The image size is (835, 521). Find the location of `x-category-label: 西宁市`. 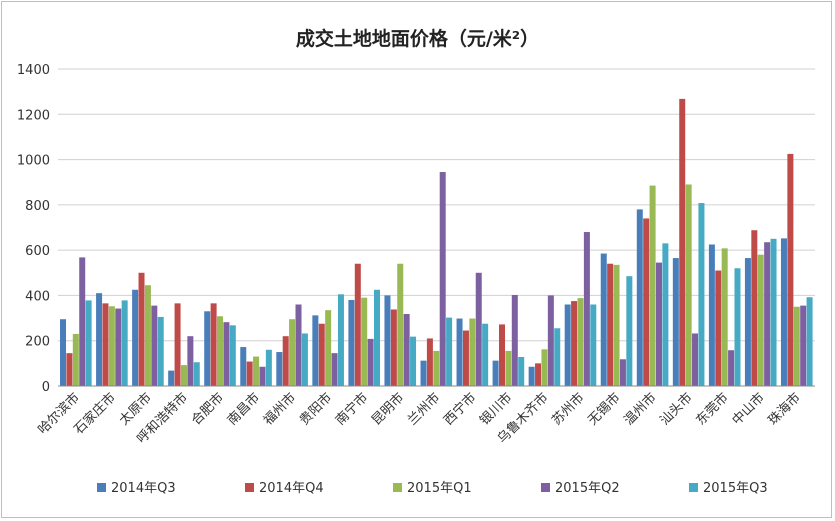

x-category-label: 西宁市 is located at coordinates (459, 409).